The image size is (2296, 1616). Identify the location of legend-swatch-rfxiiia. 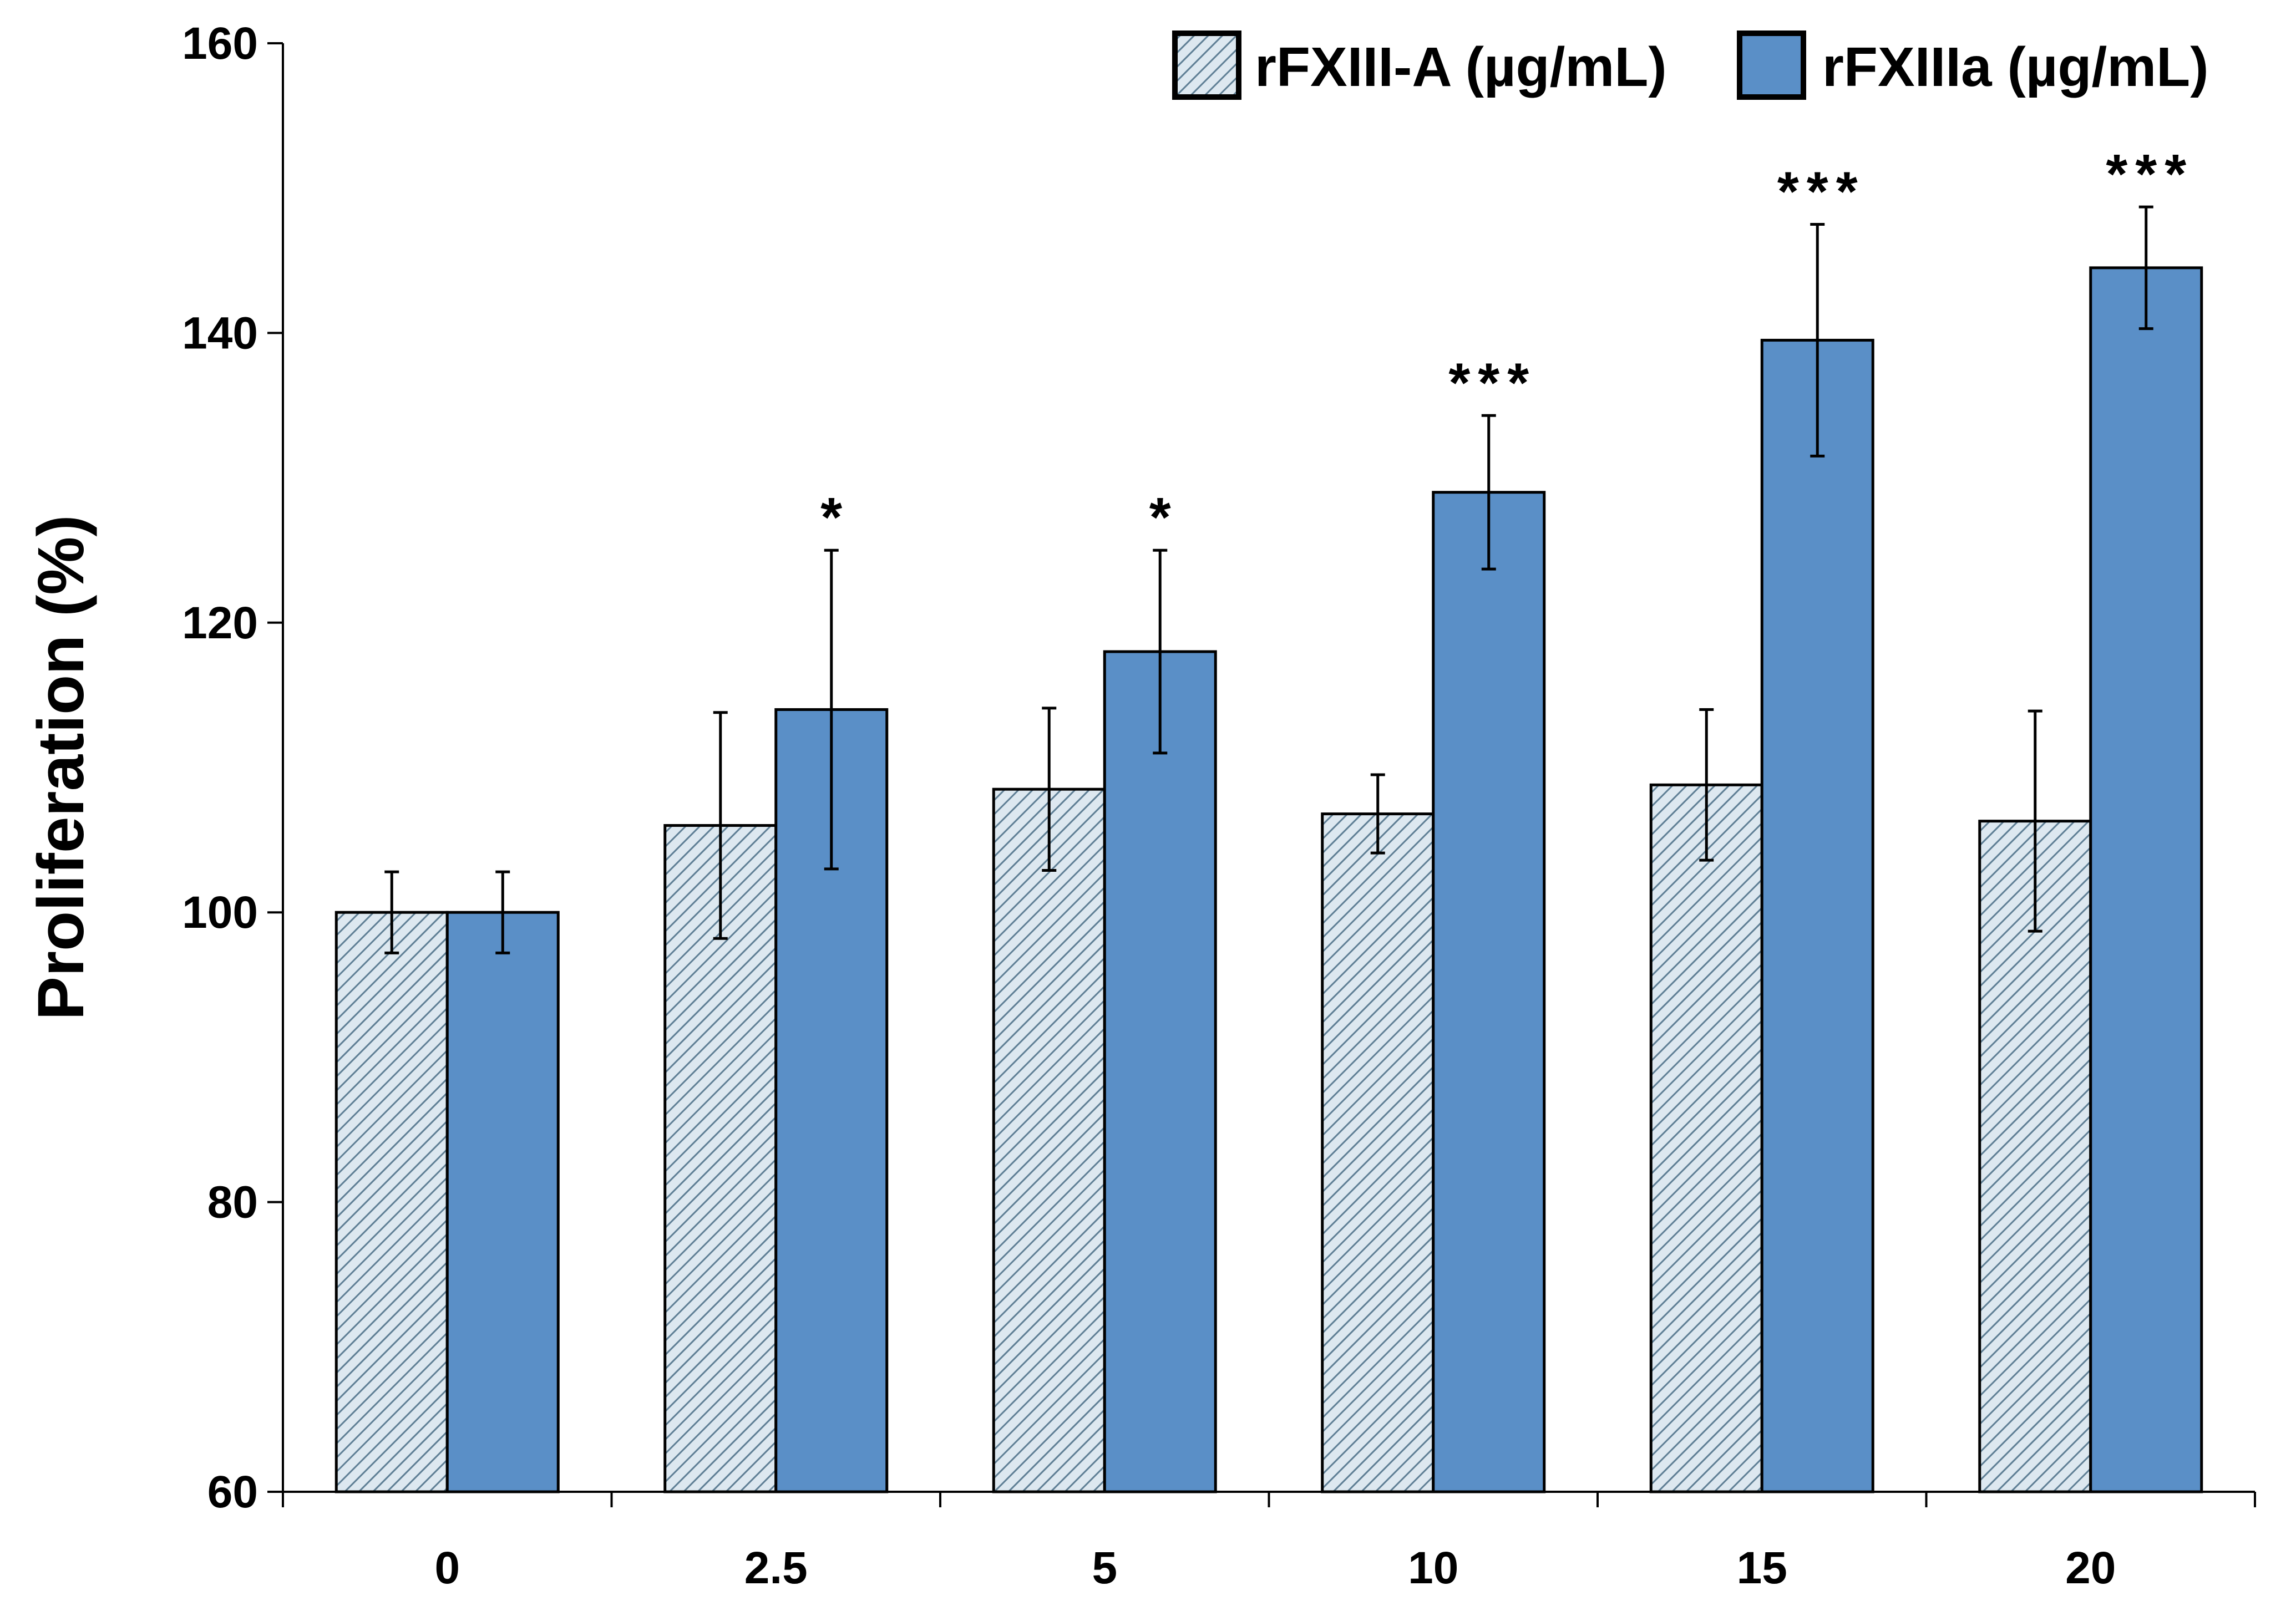
(1771, 65).